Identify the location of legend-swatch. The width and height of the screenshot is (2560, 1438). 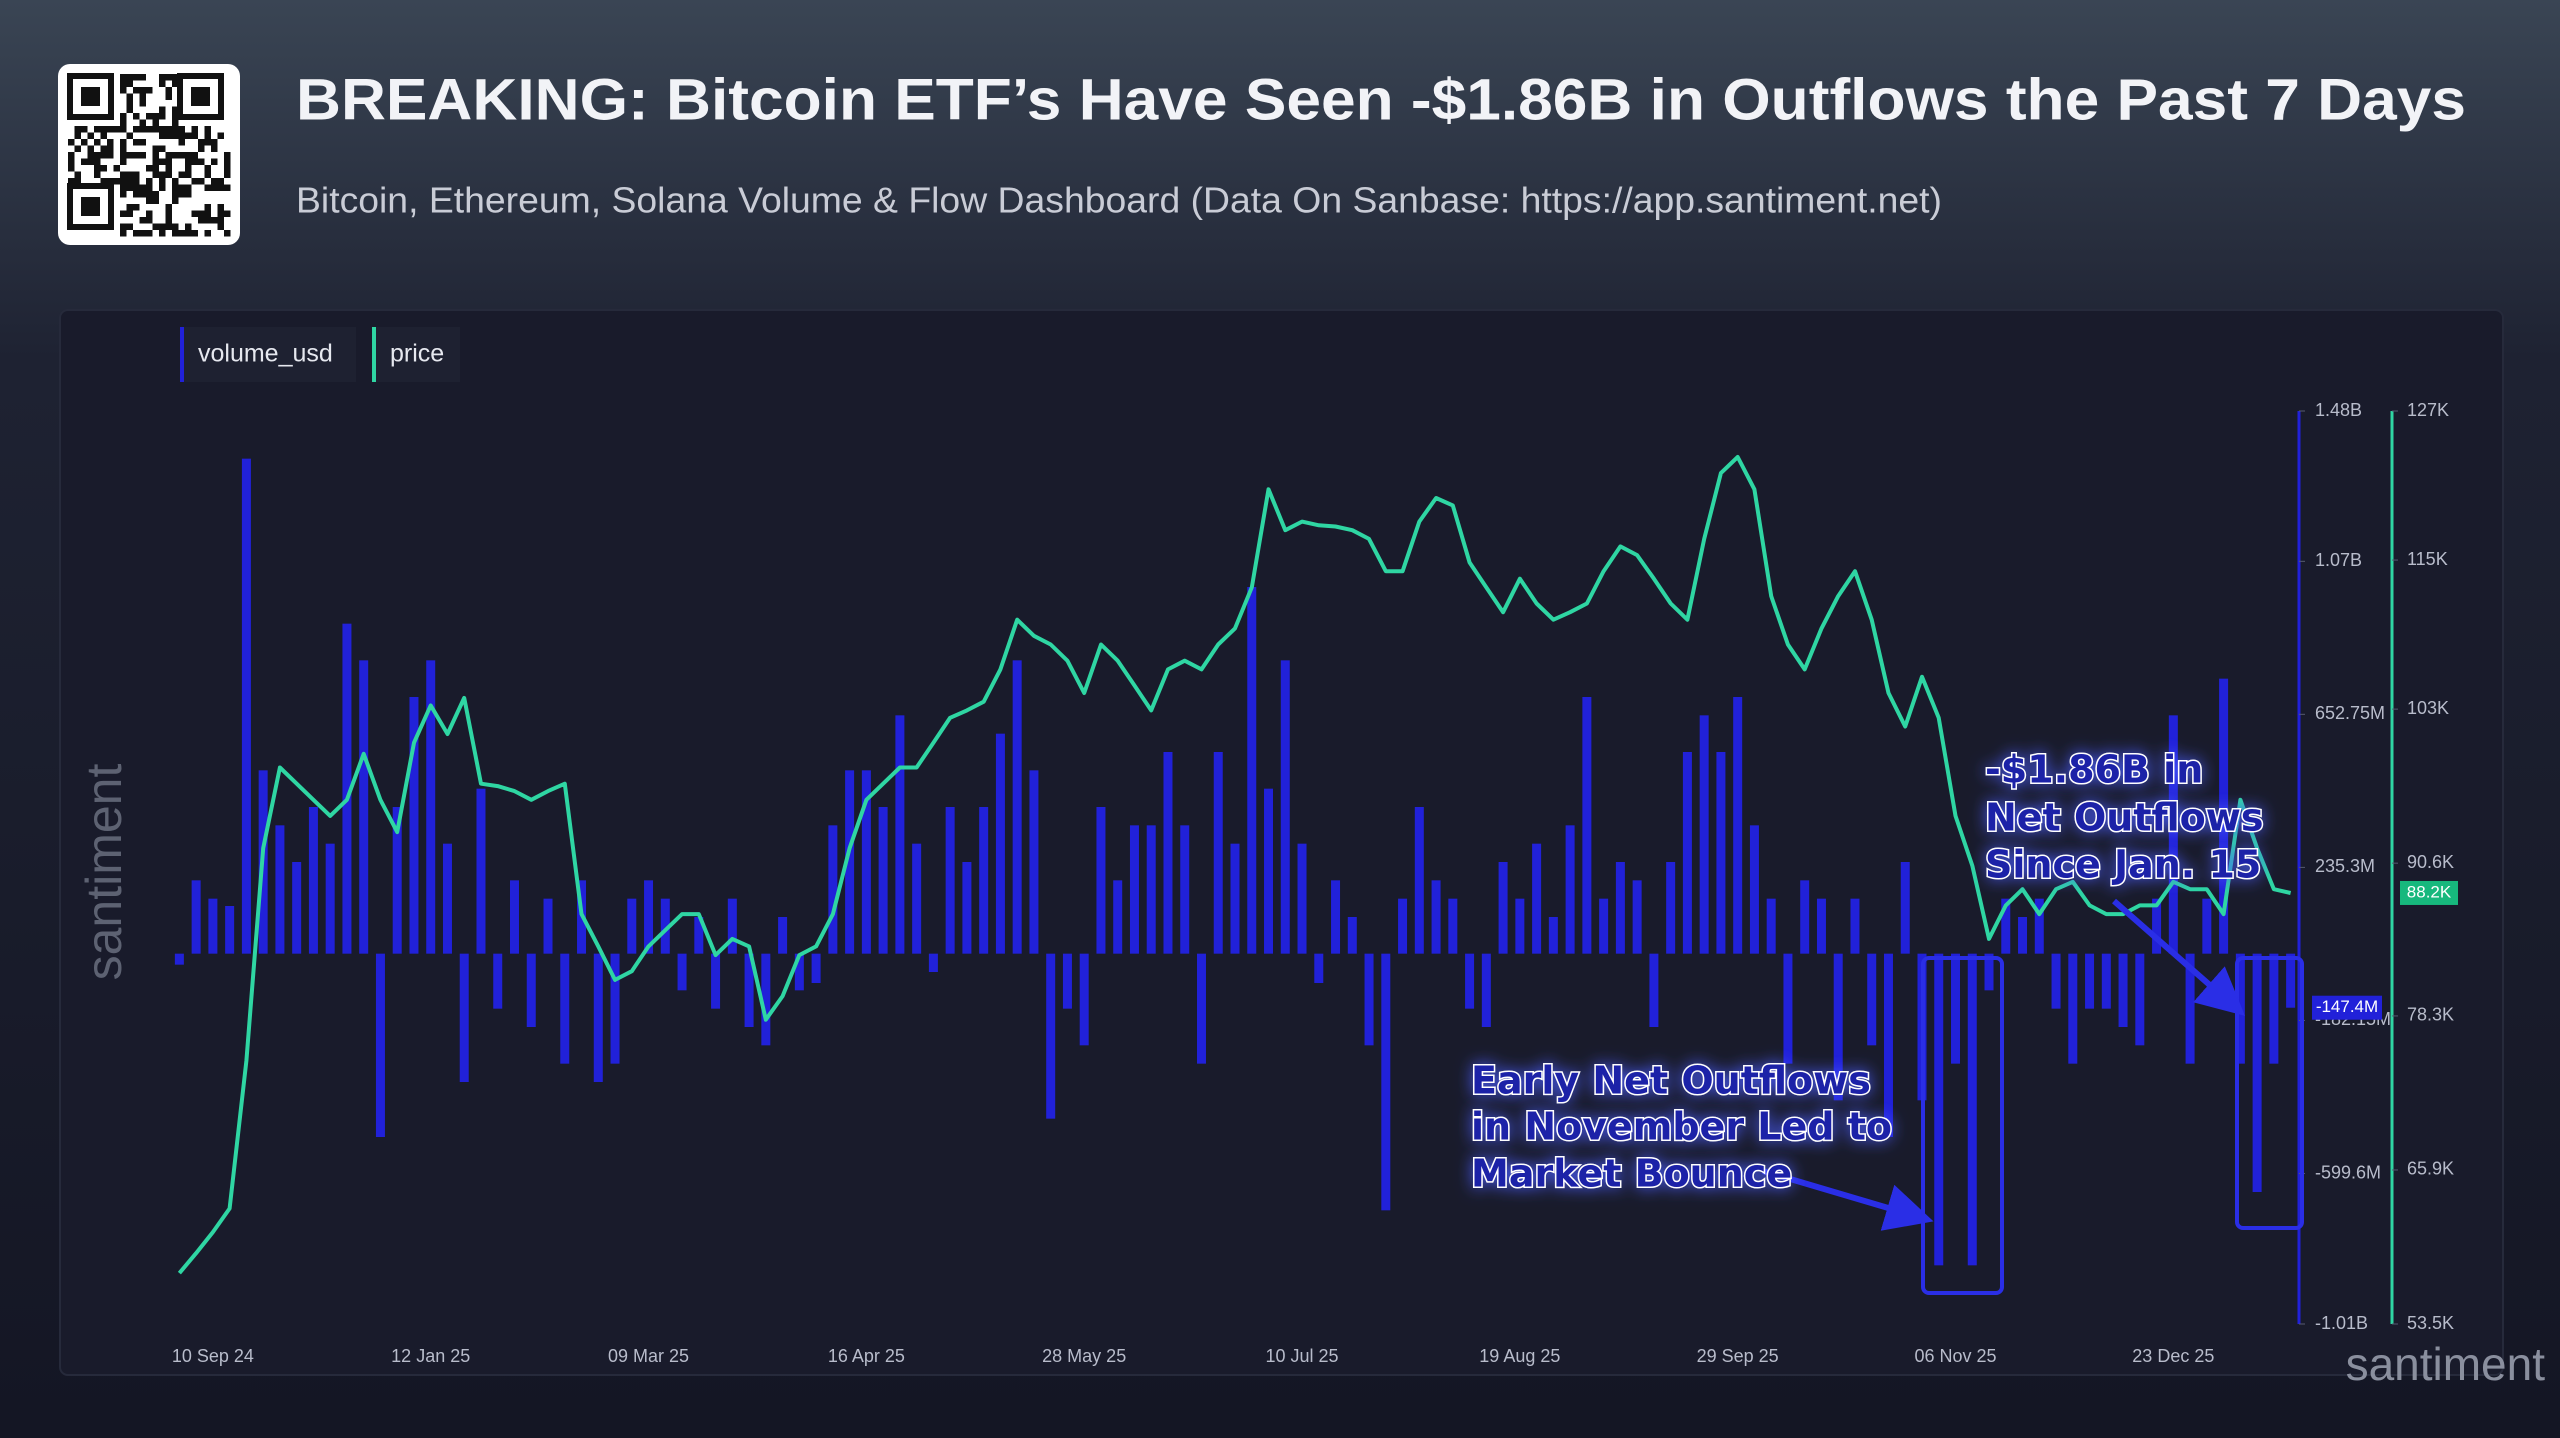
(182, 354).